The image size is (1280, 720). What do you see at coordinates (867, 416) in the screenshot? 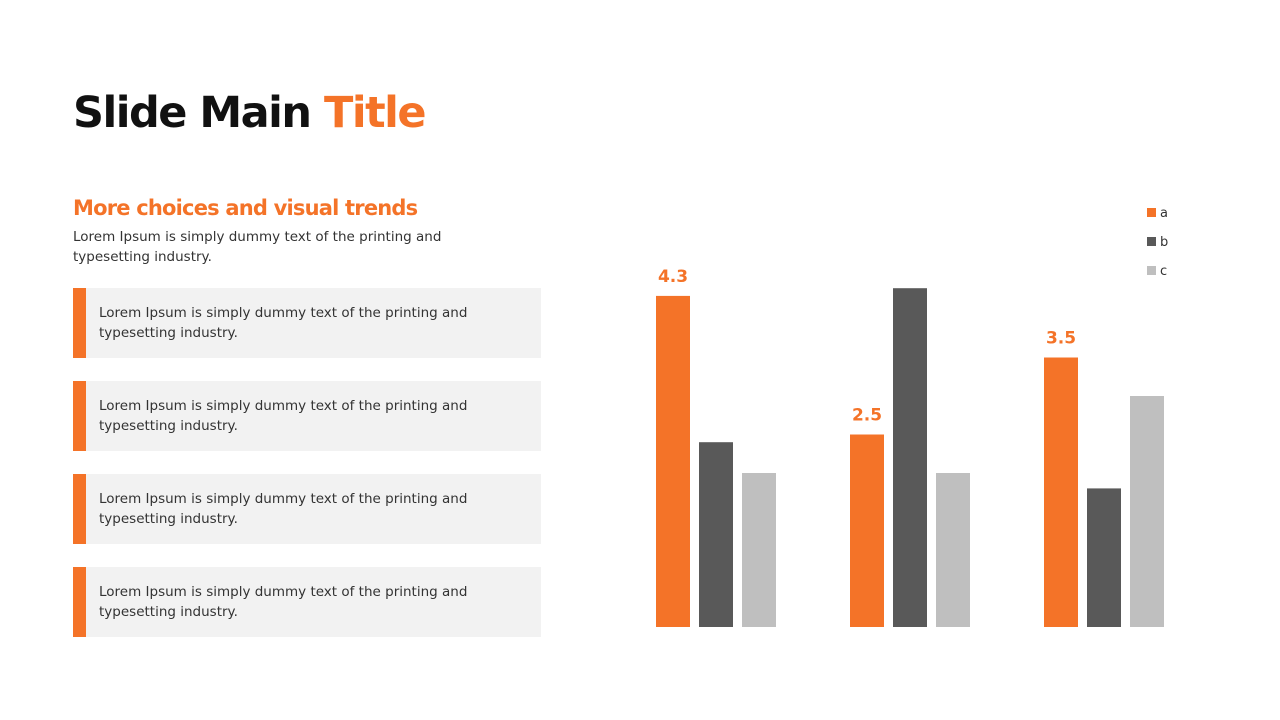
I see `data-label: 2.5` at bounding box center [867, 416].